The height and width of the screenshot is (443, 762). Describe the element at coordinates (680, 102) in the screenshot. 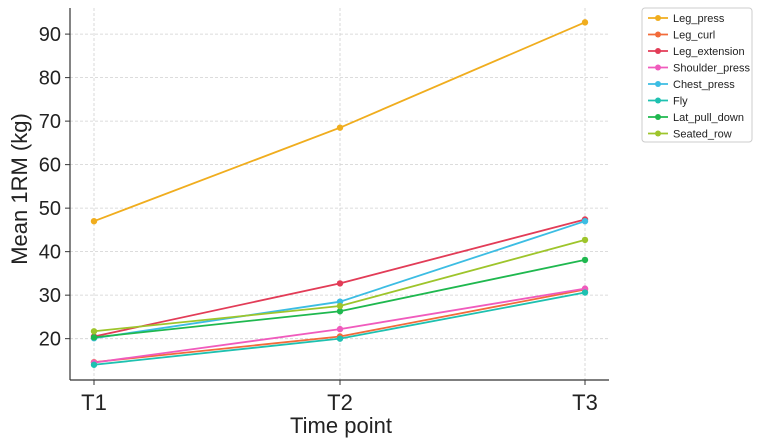

I see `legend-label: Fly` at that location.